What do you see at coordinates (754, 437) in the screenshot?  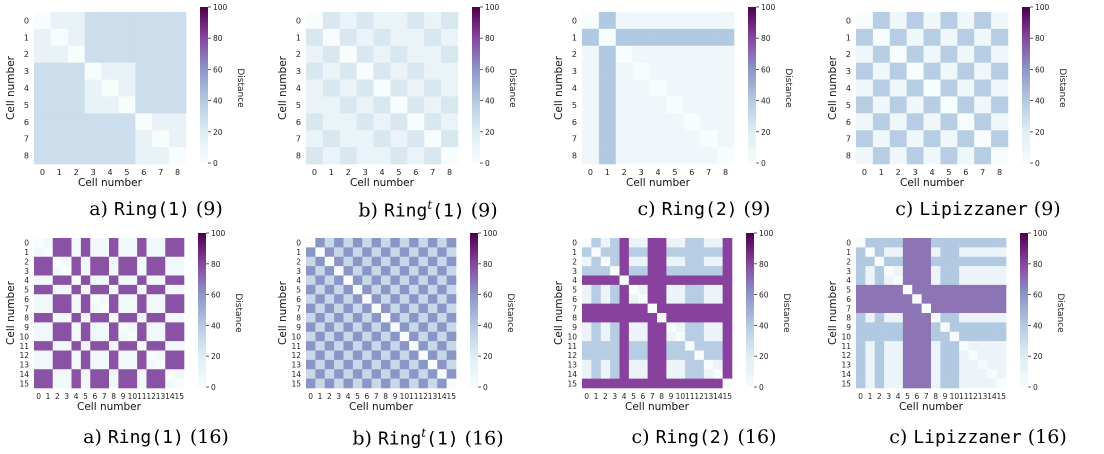 I see `caption-suffix: (16)` at bounding box center [754, 437].